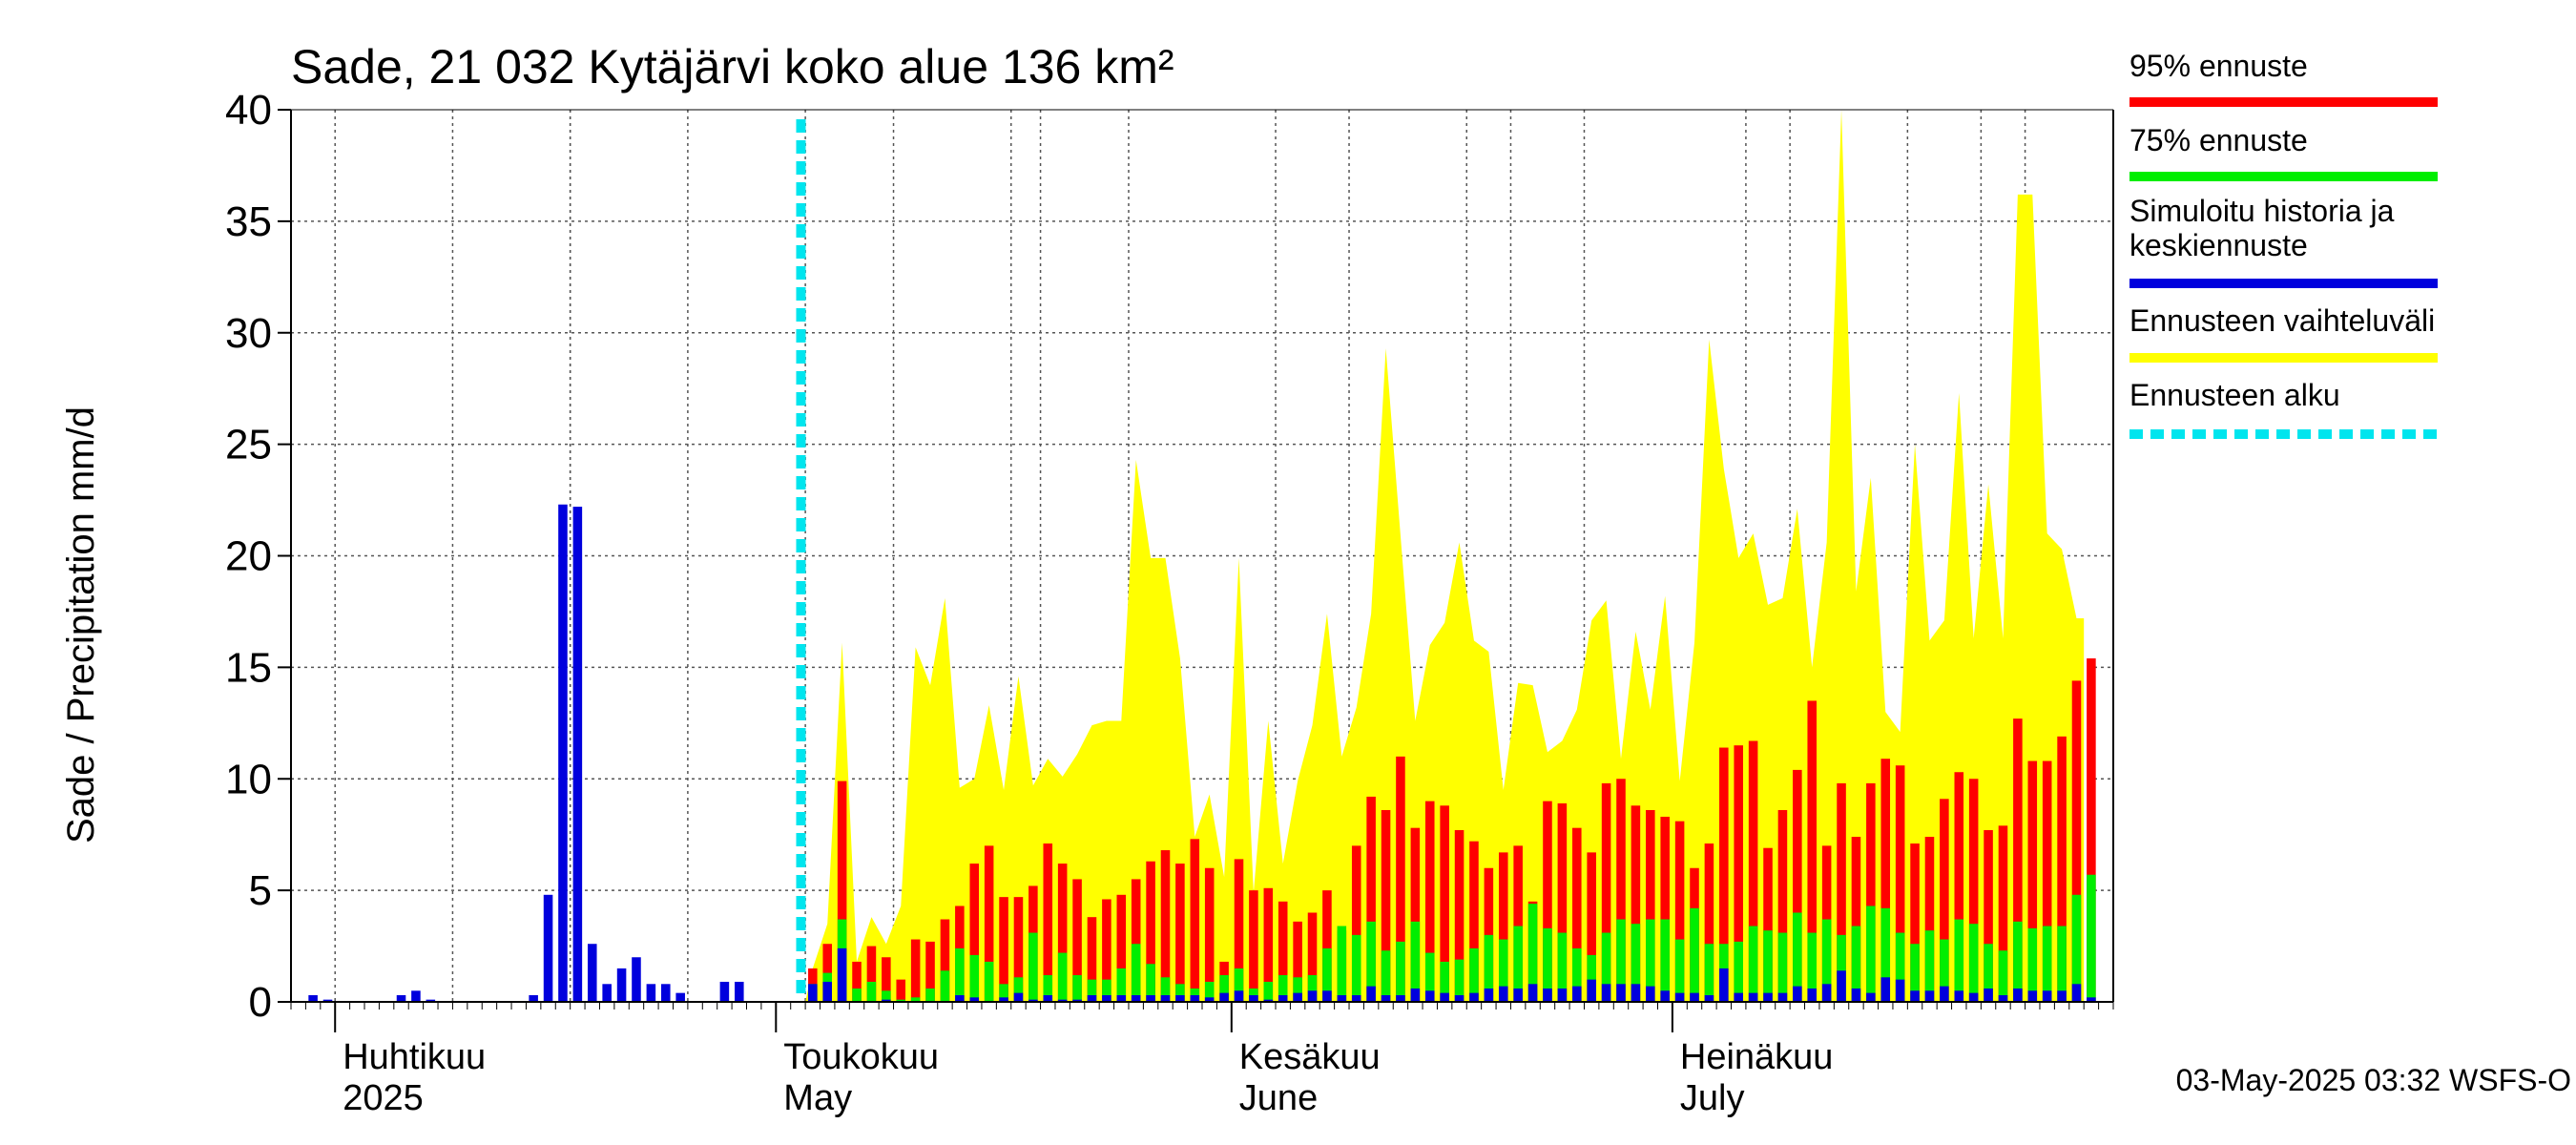  I want to click on legend-label: Ennusteen alku, so click(2234, 395).